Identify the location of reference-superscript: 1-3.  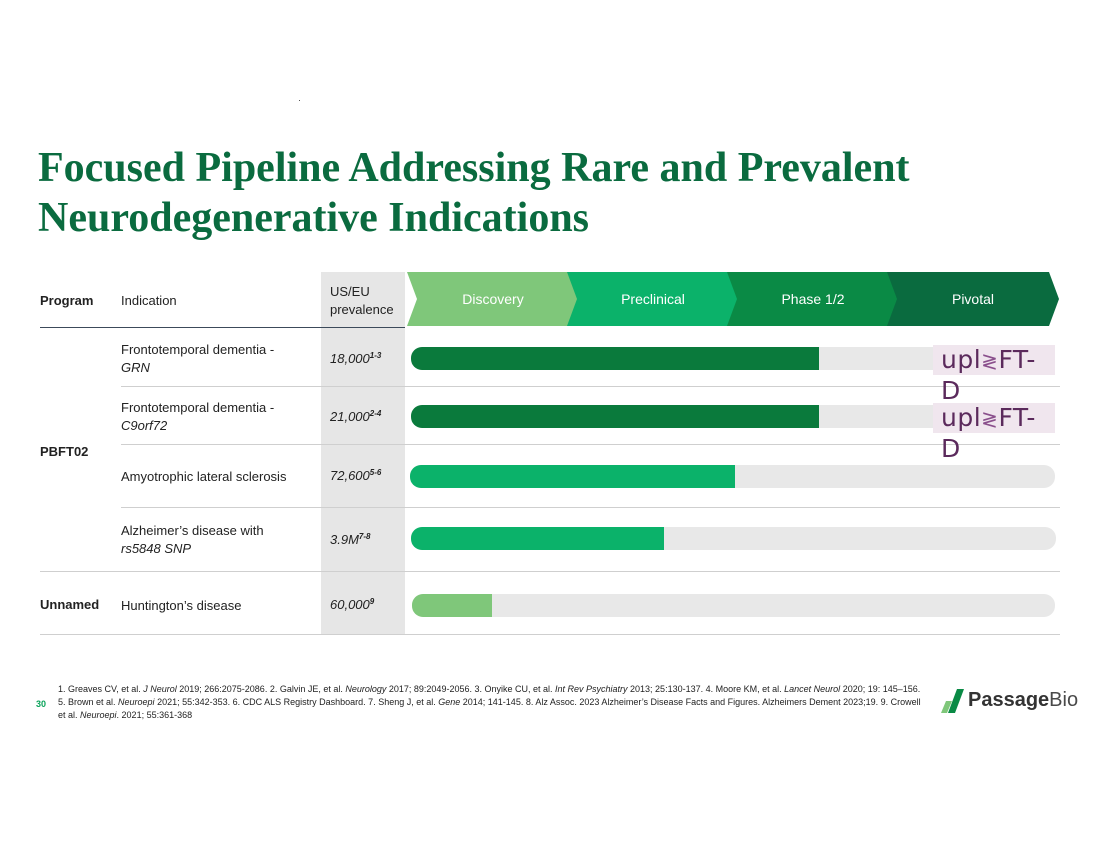
(375, 355).